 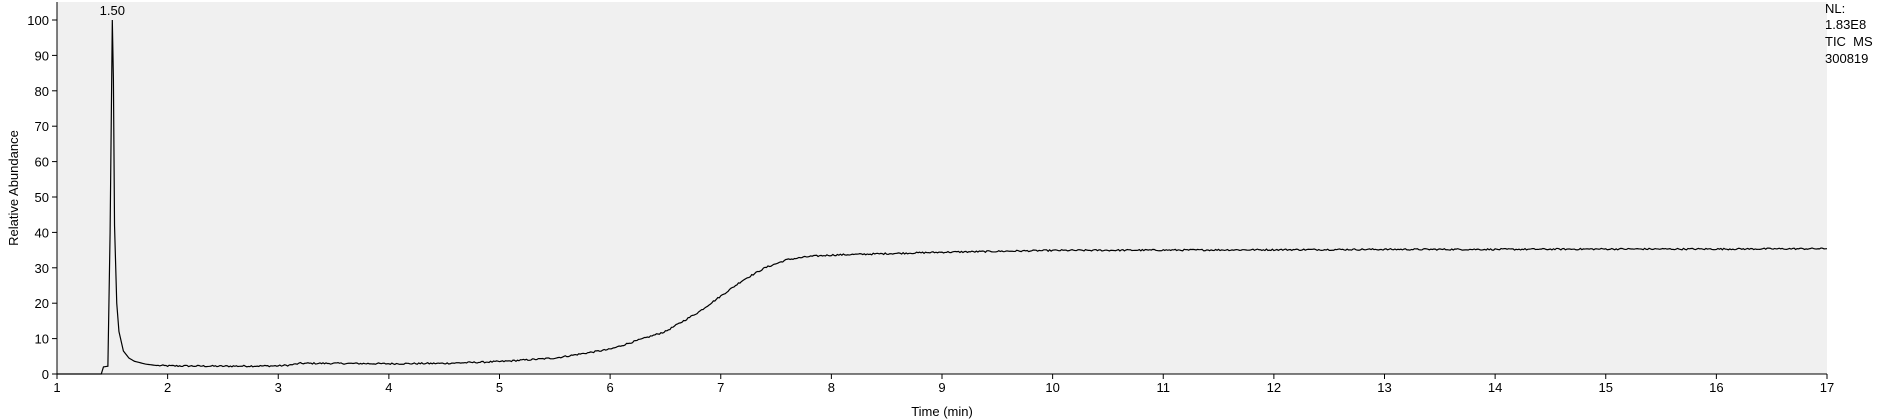 I want to click on y-tick-label: 90, so click(x=42, y=55).